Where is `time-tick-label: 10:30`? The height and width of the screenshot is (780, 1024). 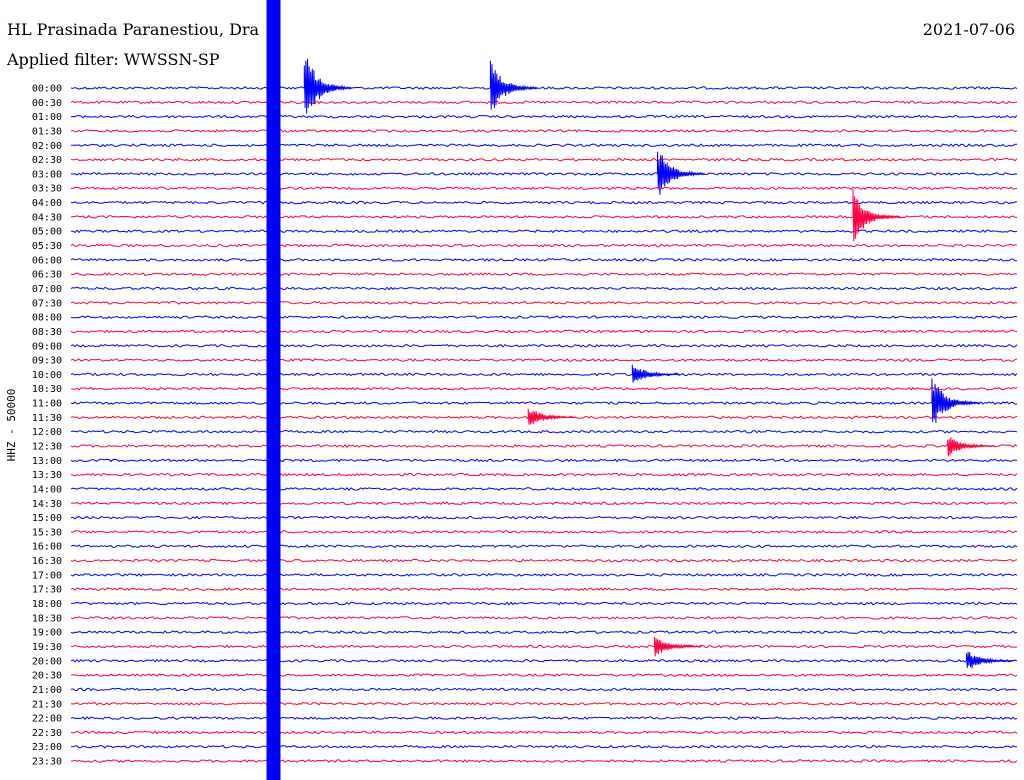
time-tick-label: 10:30 is located at coordinates (47, 389).